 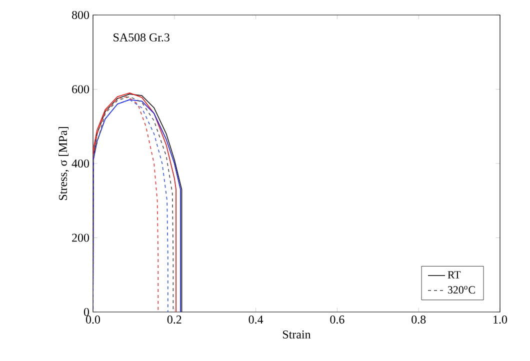 What do you see at coordinates (174, 320) in the screenshot?
I see `x-tick-label: 0.2` at bounding box center [174, 320].